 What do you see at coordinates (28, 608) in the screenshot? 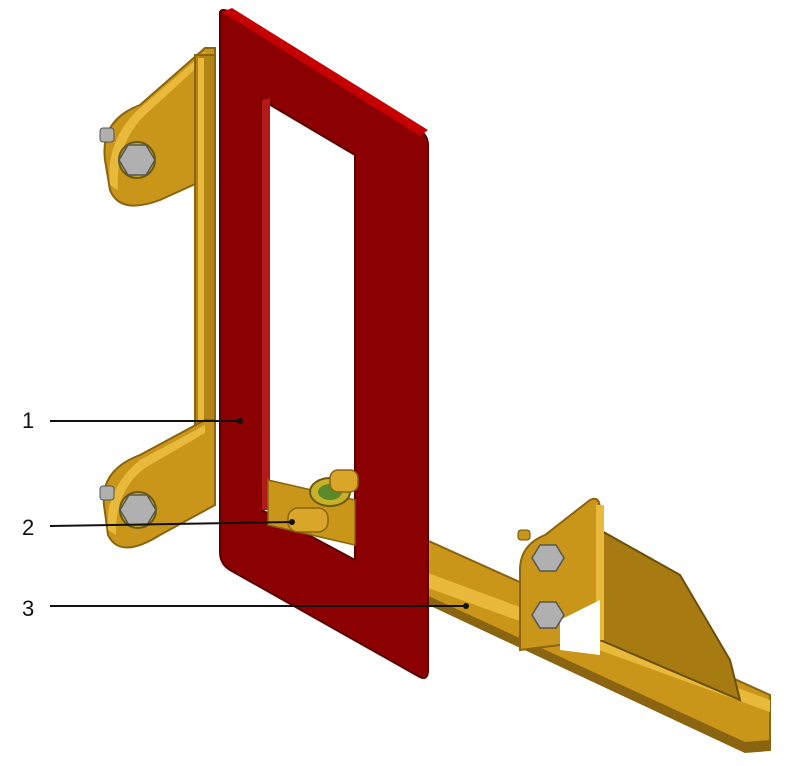
I see `callout-label-3: 3` at bounding box center [28, 608].